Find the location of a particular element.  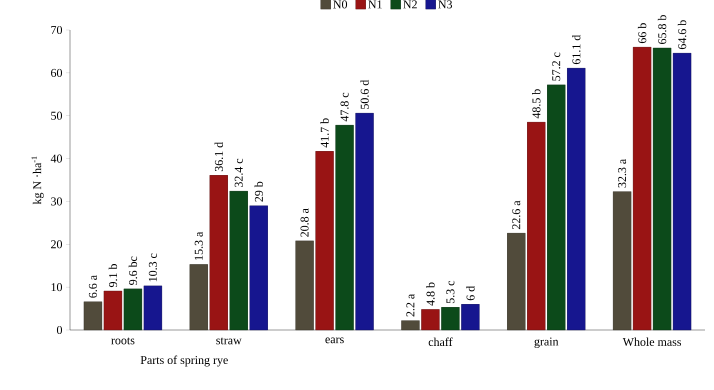

data-label: 48.5 b is located at coordinates (536, 103).